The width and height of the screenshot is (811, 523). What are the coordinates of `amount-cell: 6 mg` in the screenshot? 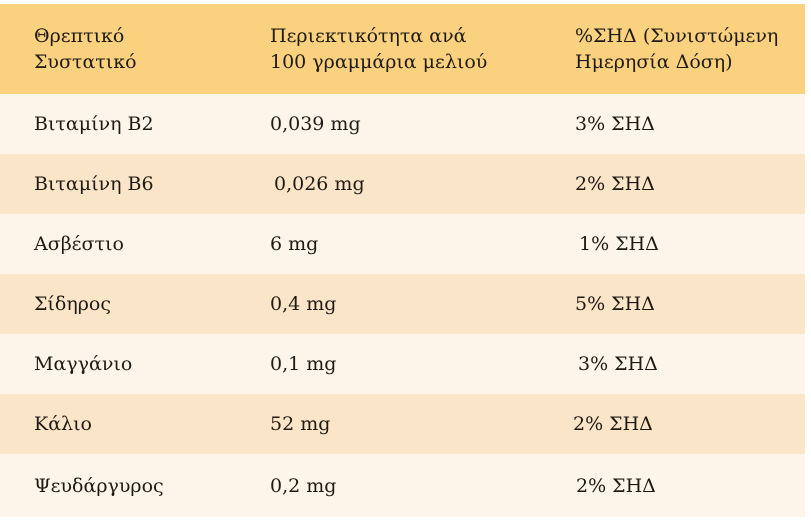 It's located at (294, 244).